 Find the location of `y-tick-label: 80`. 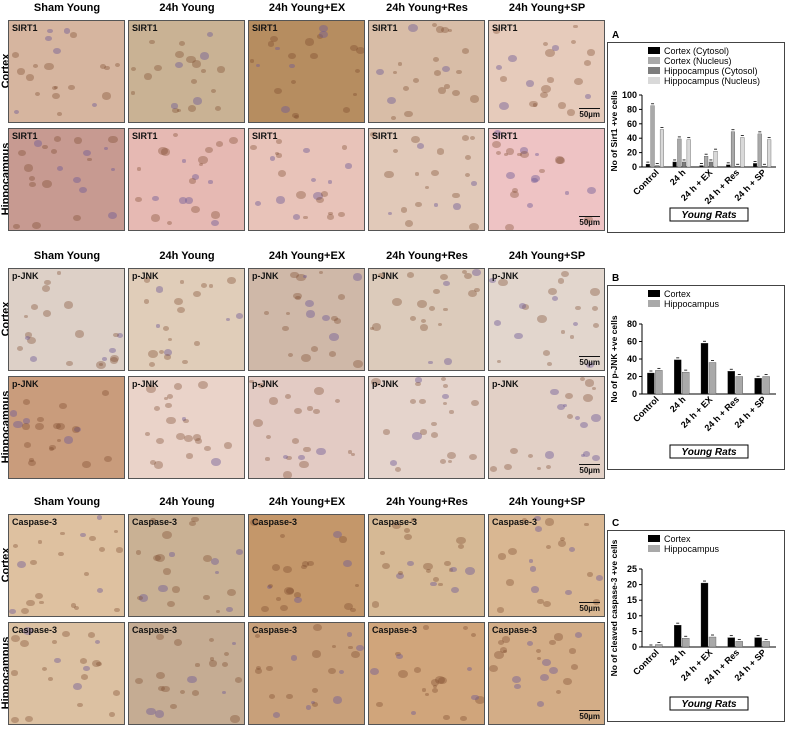

y-tick-label: 80 is located at coordinates (632, 324).